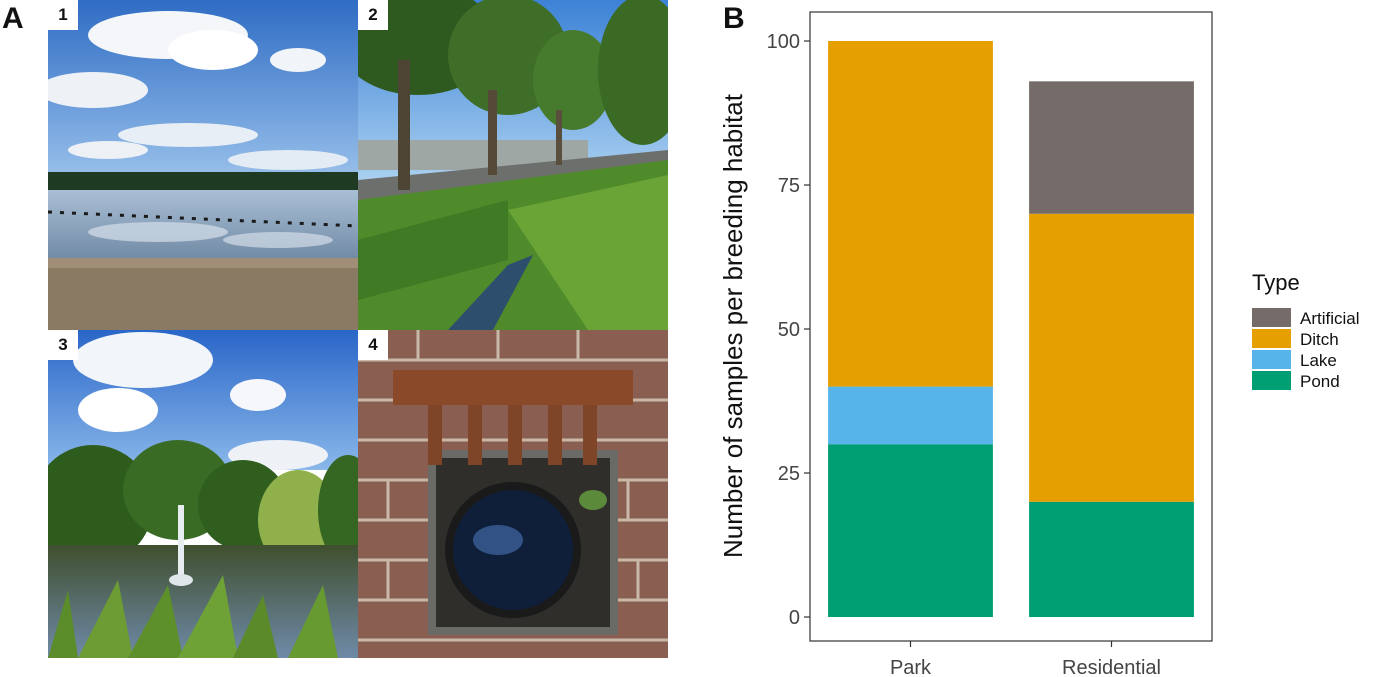 The image size is (1379, 677). I want to click on y-tick-label-25: 25, so click(789, 474).